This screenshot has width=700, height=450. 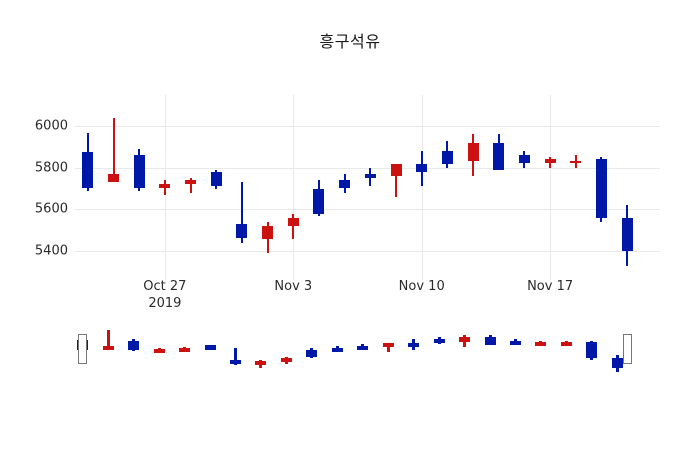 What do you see at coordinates (165, 295) in the screenshot?
I see `x-axis-tick-label: Oct 27 2019` at bounding box center [165, 295].